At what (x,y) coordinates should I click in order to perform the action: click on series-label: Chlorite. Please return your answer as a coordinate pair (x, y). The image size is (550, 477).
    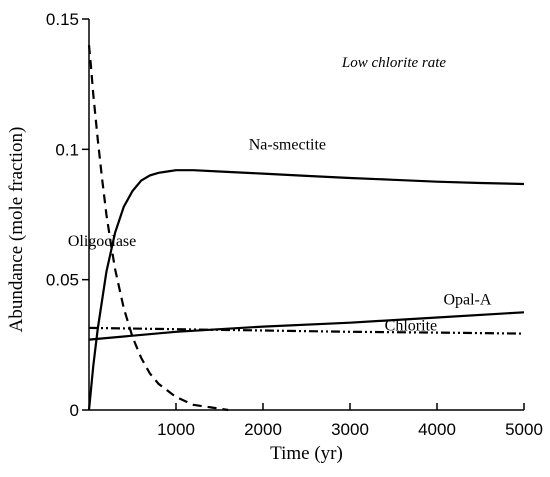
    Looking at the image, I should click on (411, 325).